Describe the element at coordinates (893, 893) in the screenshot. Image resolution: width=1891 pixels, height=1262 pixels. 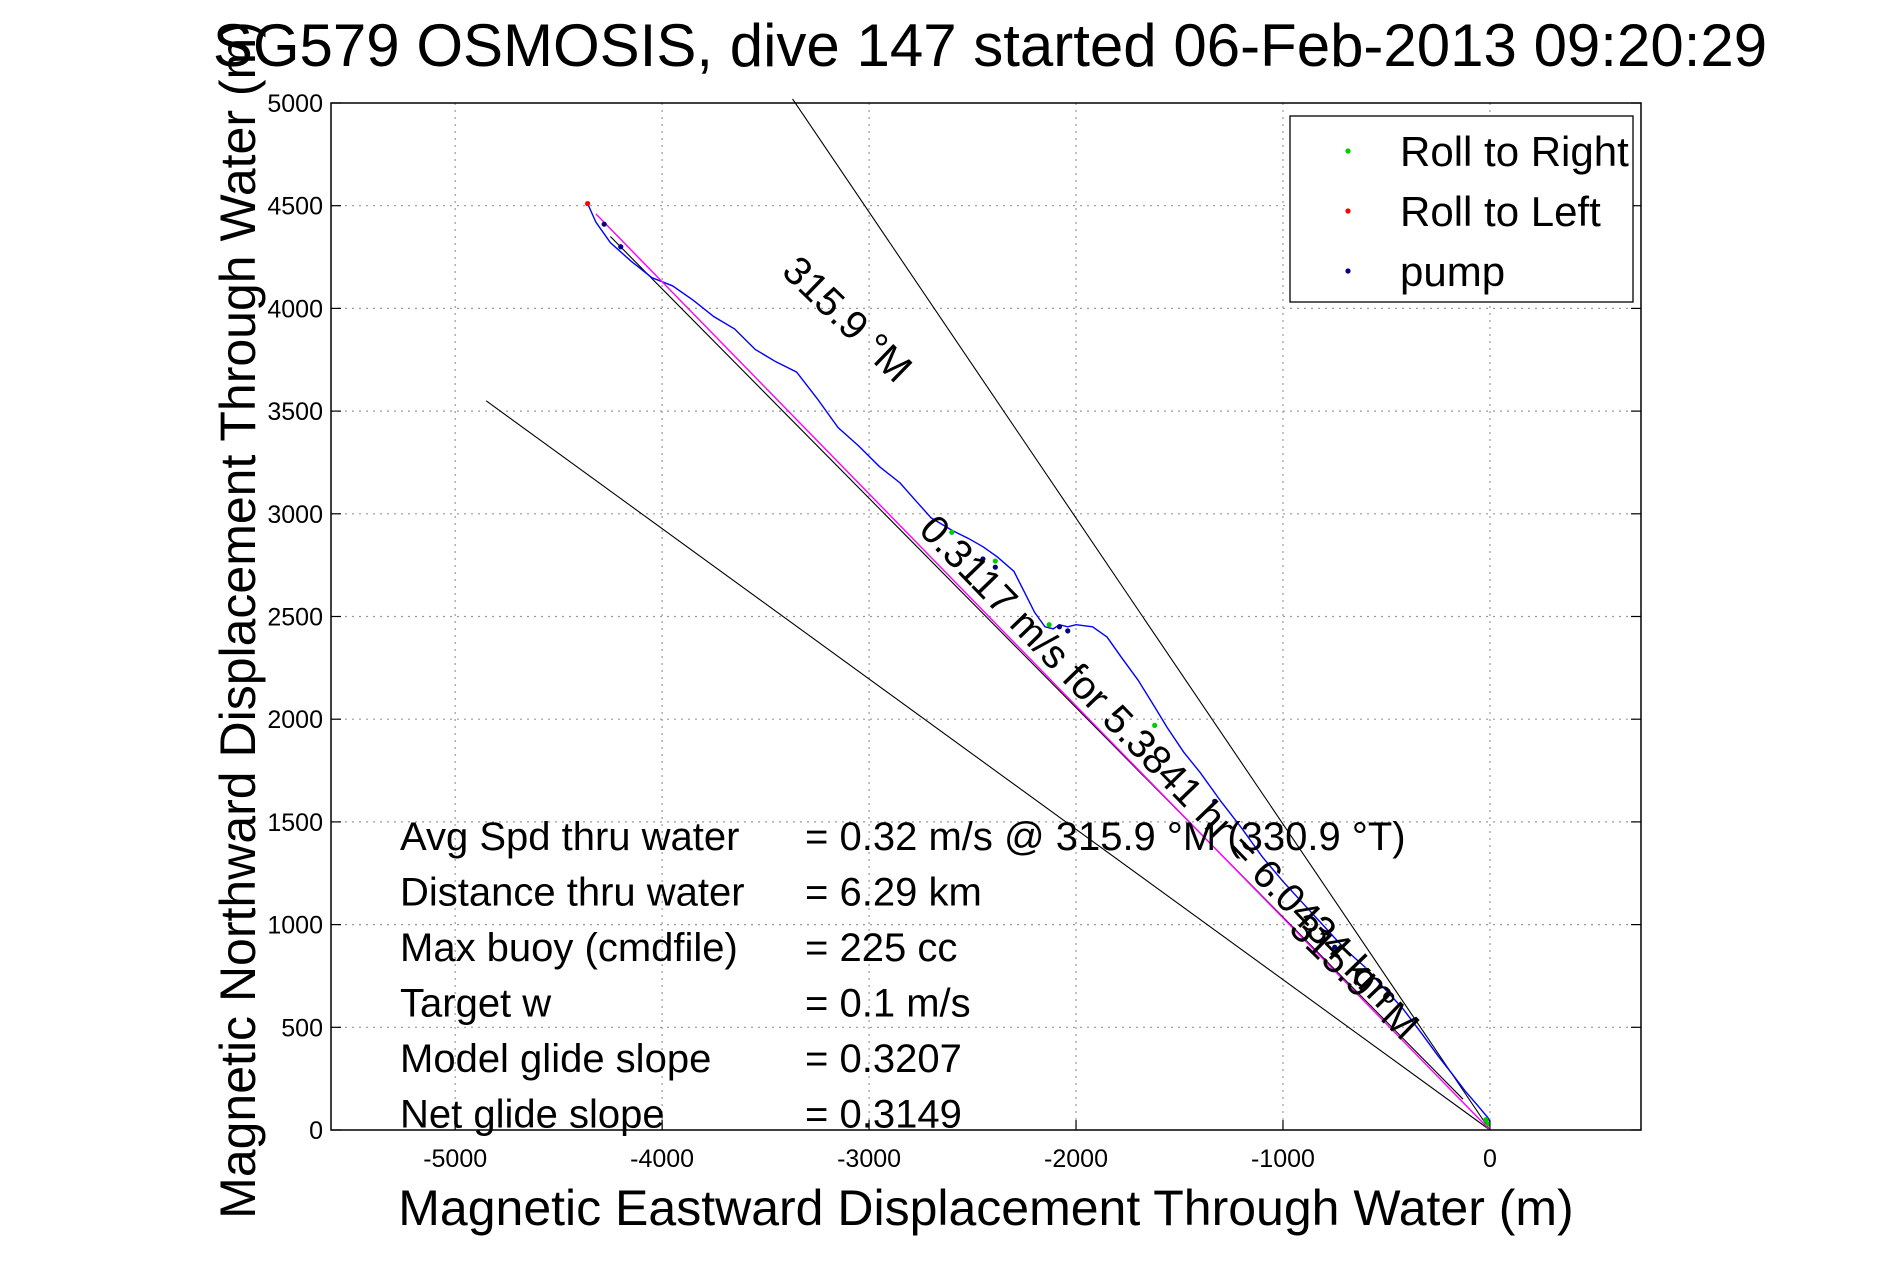
I see `stat-value: = 6.29 km` at that location.